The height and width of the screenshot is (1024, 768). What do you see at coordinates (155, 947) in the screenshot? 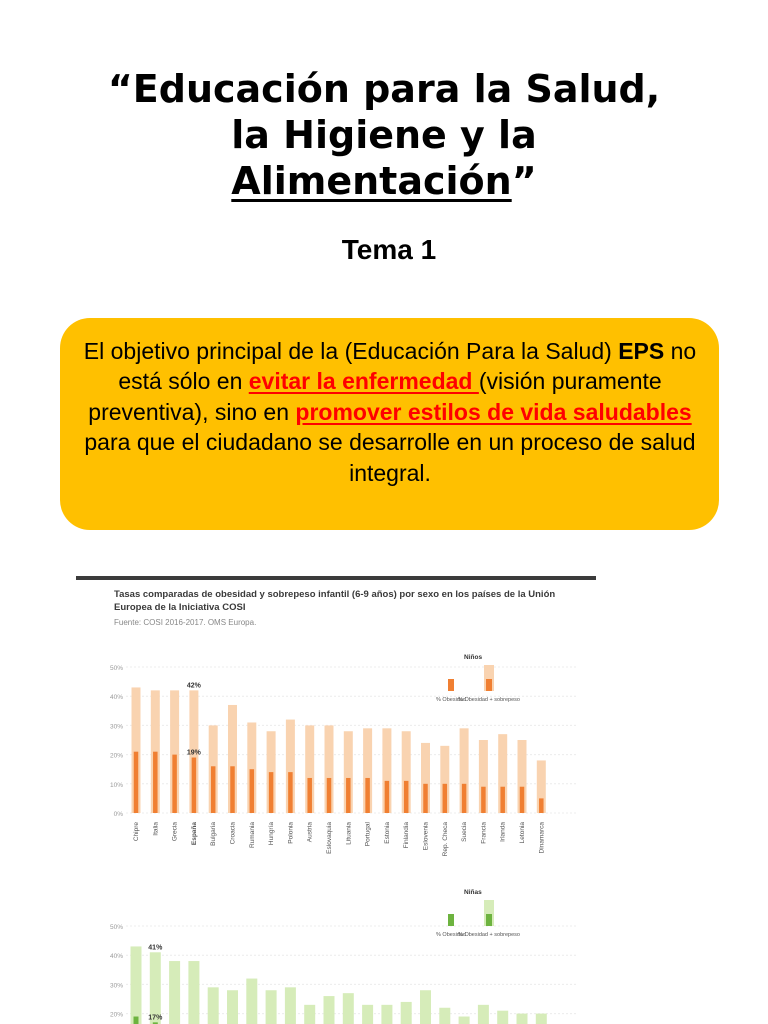
I see `data-label: 41%` at bounding box center [155, 947].